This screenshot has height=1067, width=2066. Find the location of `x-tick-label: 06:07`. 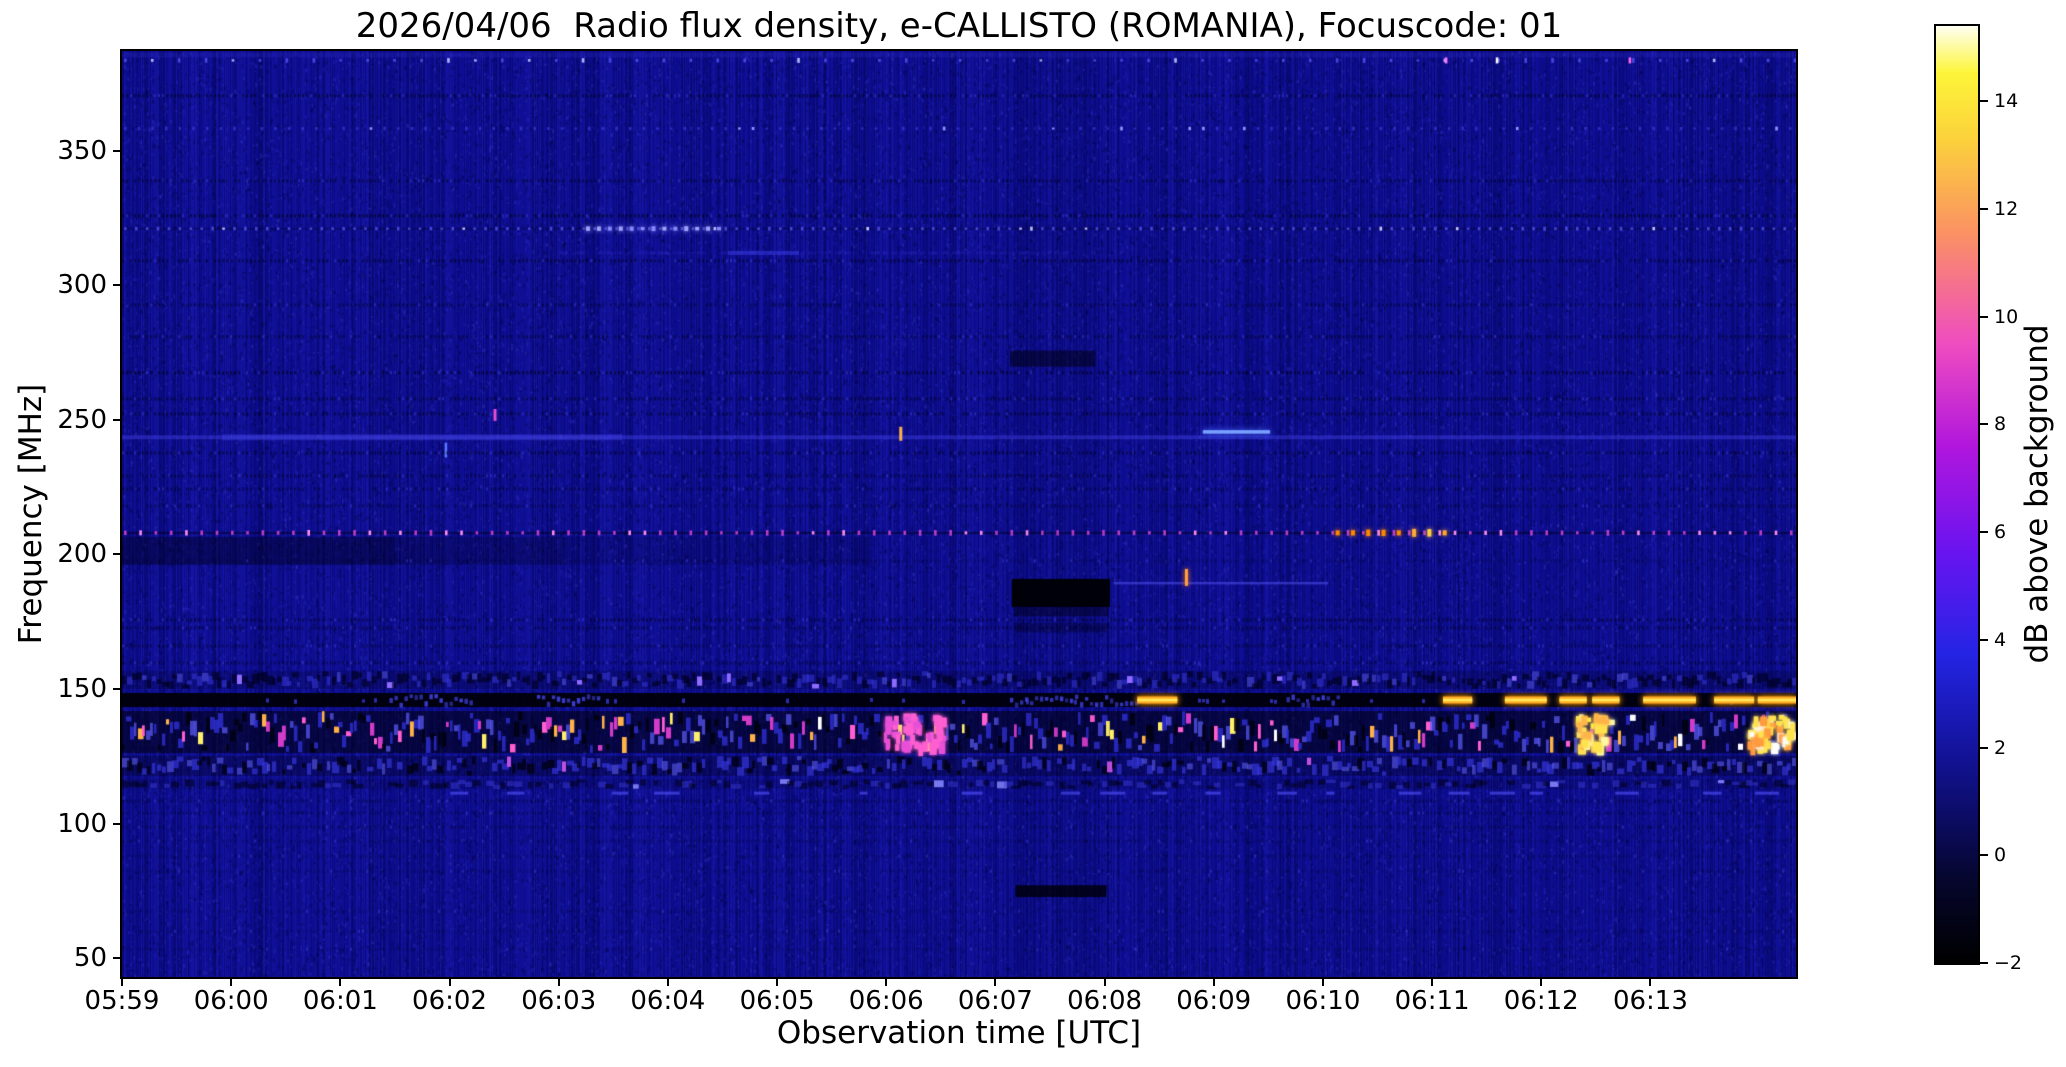

x-tick-label: 06:07 is located at coordinates (995, 1001).